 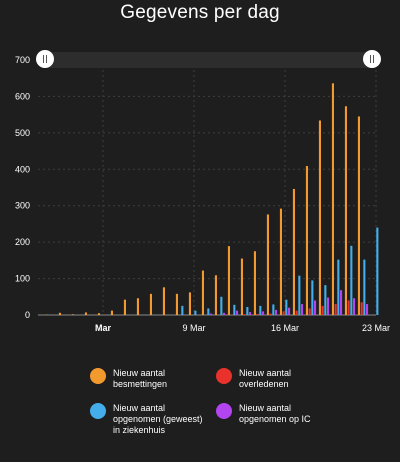 I want to click on legend-label: Nieuw aantal besmettingen, so click(x=140, y=378).